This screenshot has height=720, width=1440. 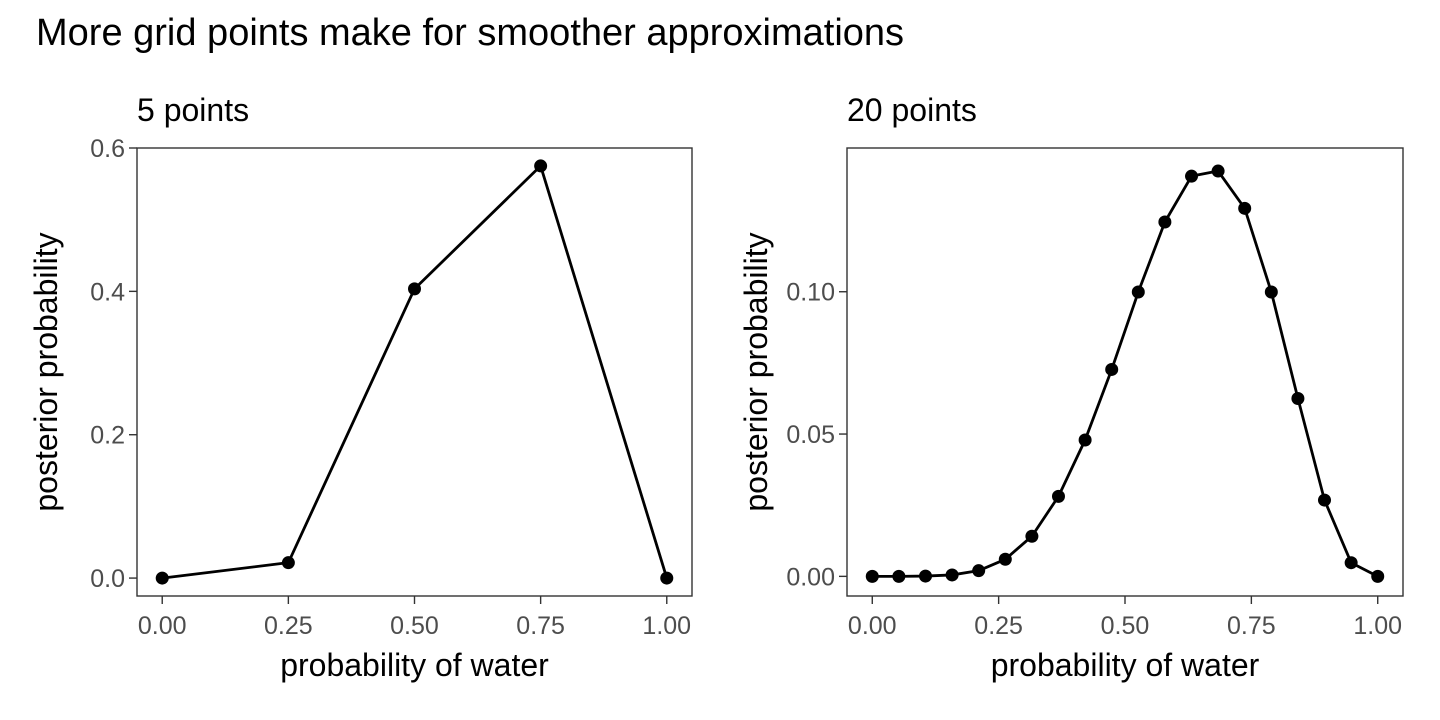 I want to click on y-tick-label: 0.10, so click(x=810, y=293).